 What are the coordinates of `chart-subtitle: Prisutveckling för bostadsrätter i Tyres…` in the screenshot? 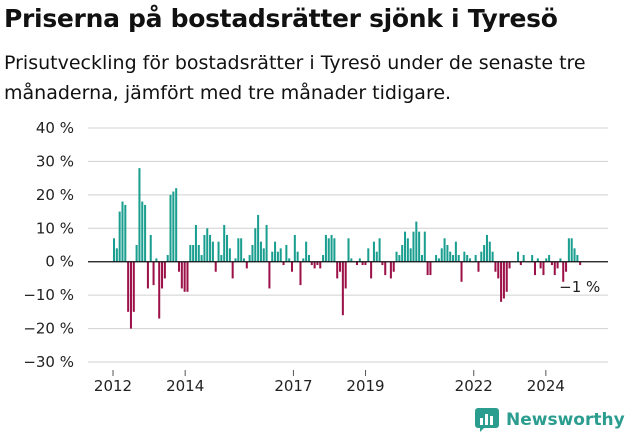 It's located at (295, 78).